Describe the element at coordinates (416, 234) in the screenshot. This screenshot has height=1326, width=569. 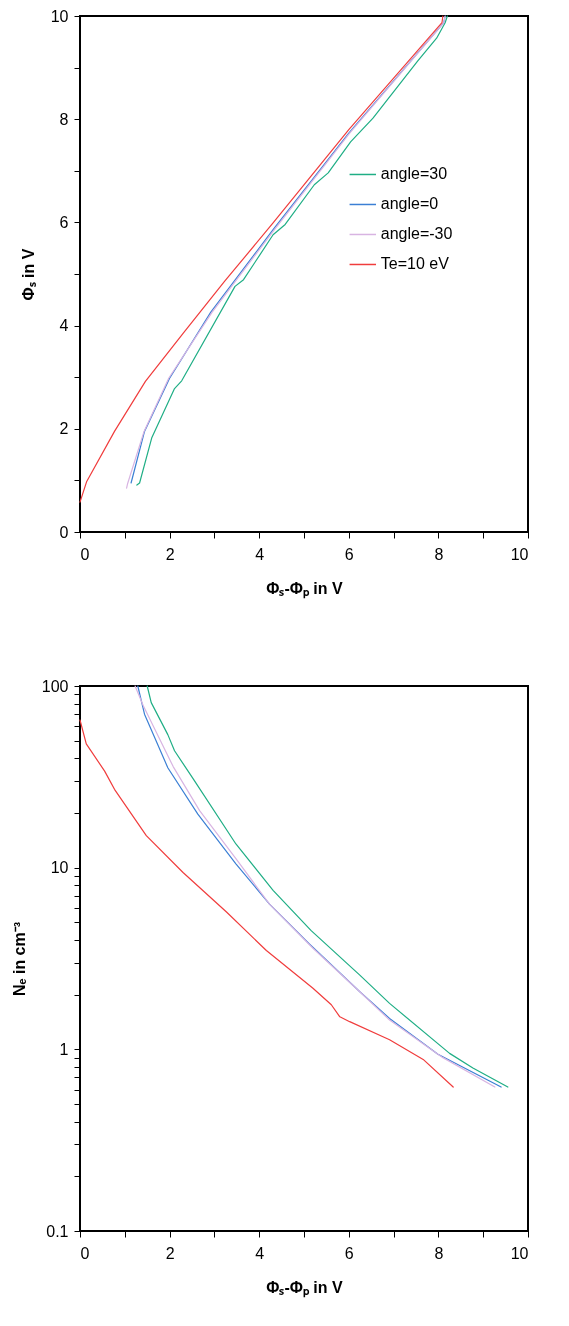
I see `legend-label: angle=-30` at that location.